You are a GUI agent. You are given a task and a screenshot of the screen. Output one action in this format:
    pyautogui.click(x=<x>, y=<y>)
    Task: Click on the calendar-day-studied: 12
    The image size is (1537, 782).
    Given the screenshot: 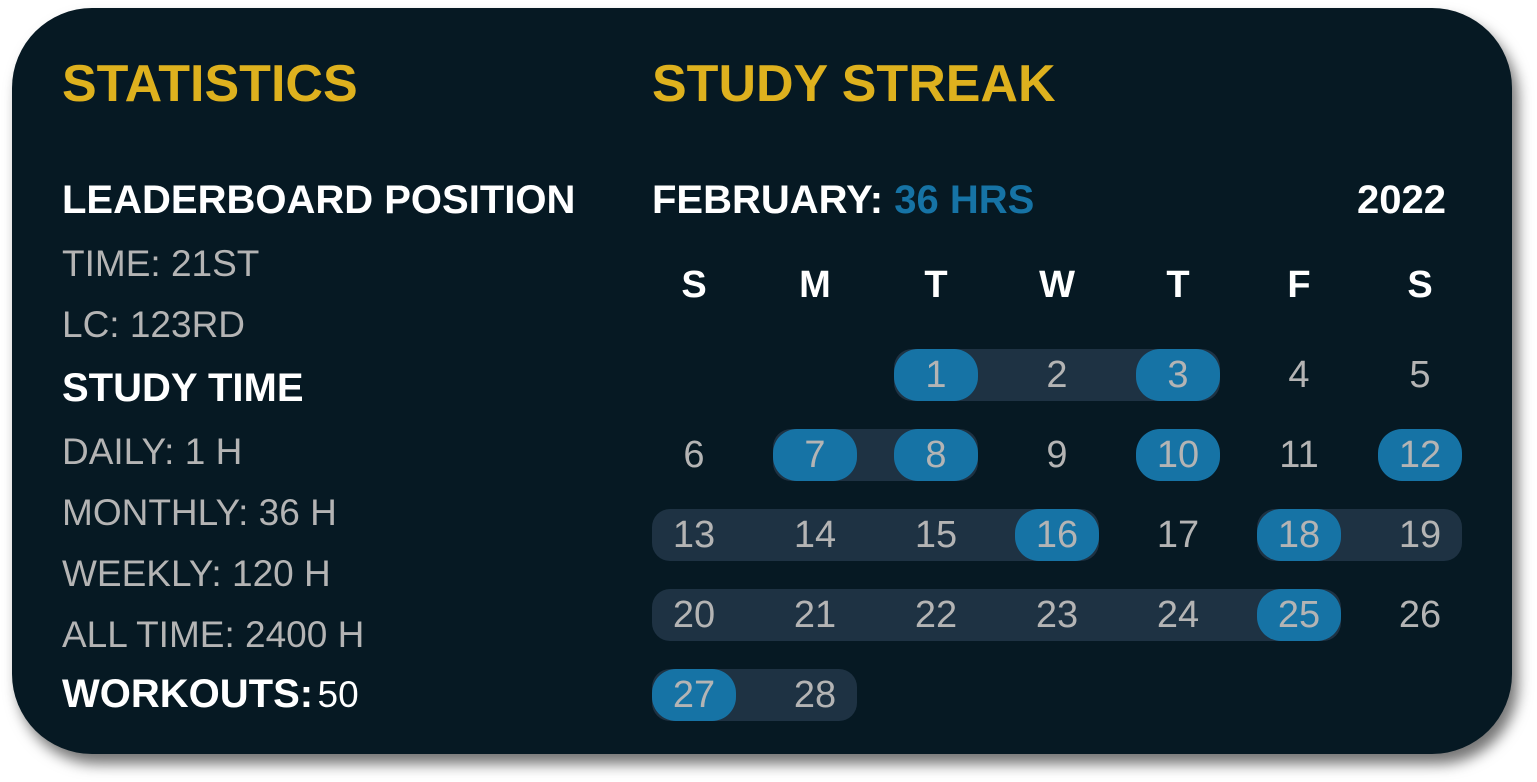 What is the action you would take?
    pyautogui.click(x=1420, y=455)
    